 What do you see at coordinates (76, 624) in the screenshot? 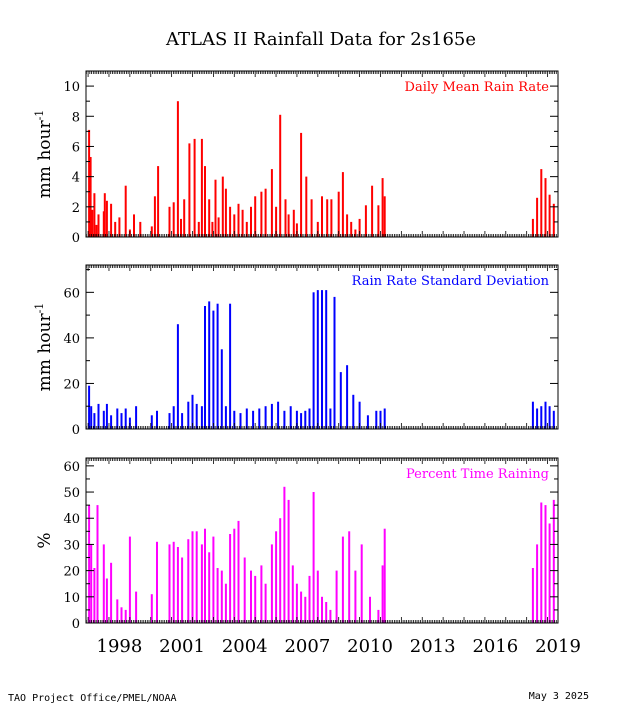
I see `y-tick-label: 0` at bounding box center [76, 624].